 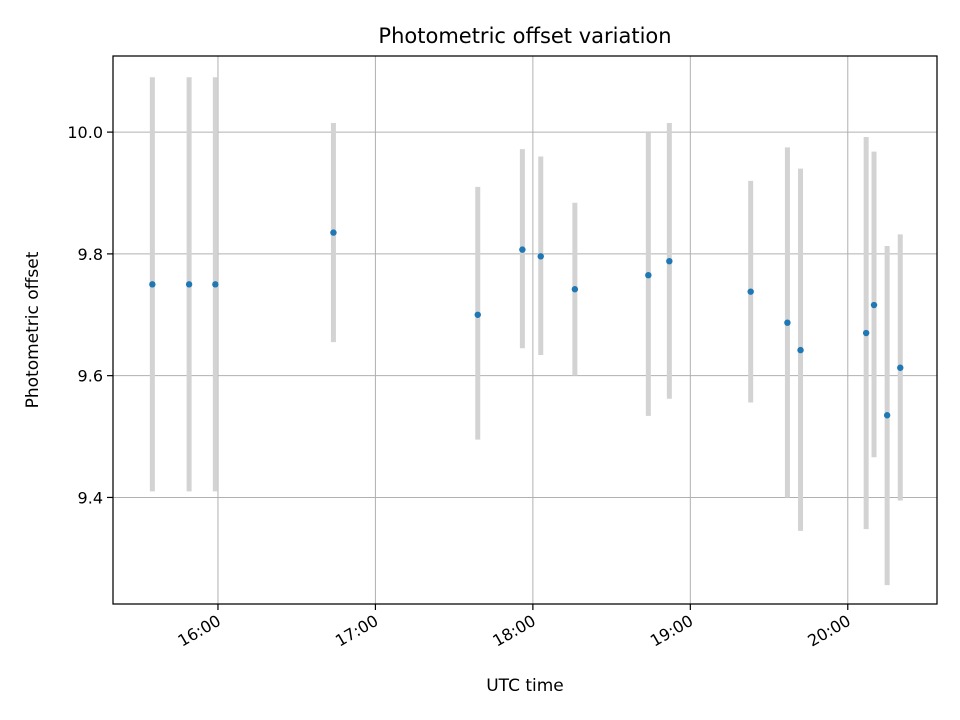 I want to click on y-tick-label: 9.8, so click(x=90, y=254).